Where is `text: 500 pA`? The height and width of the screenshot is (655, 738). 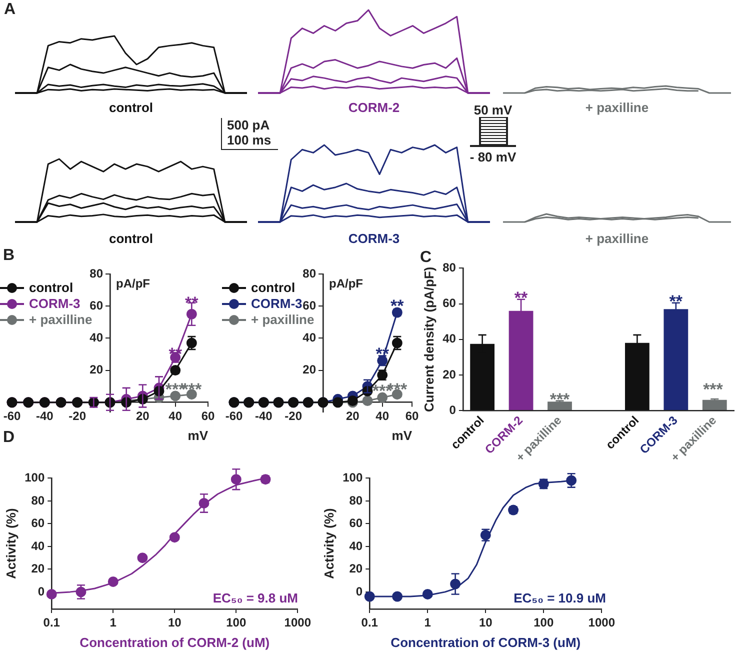 text: 500 pA is located at coordinates (248, 125).